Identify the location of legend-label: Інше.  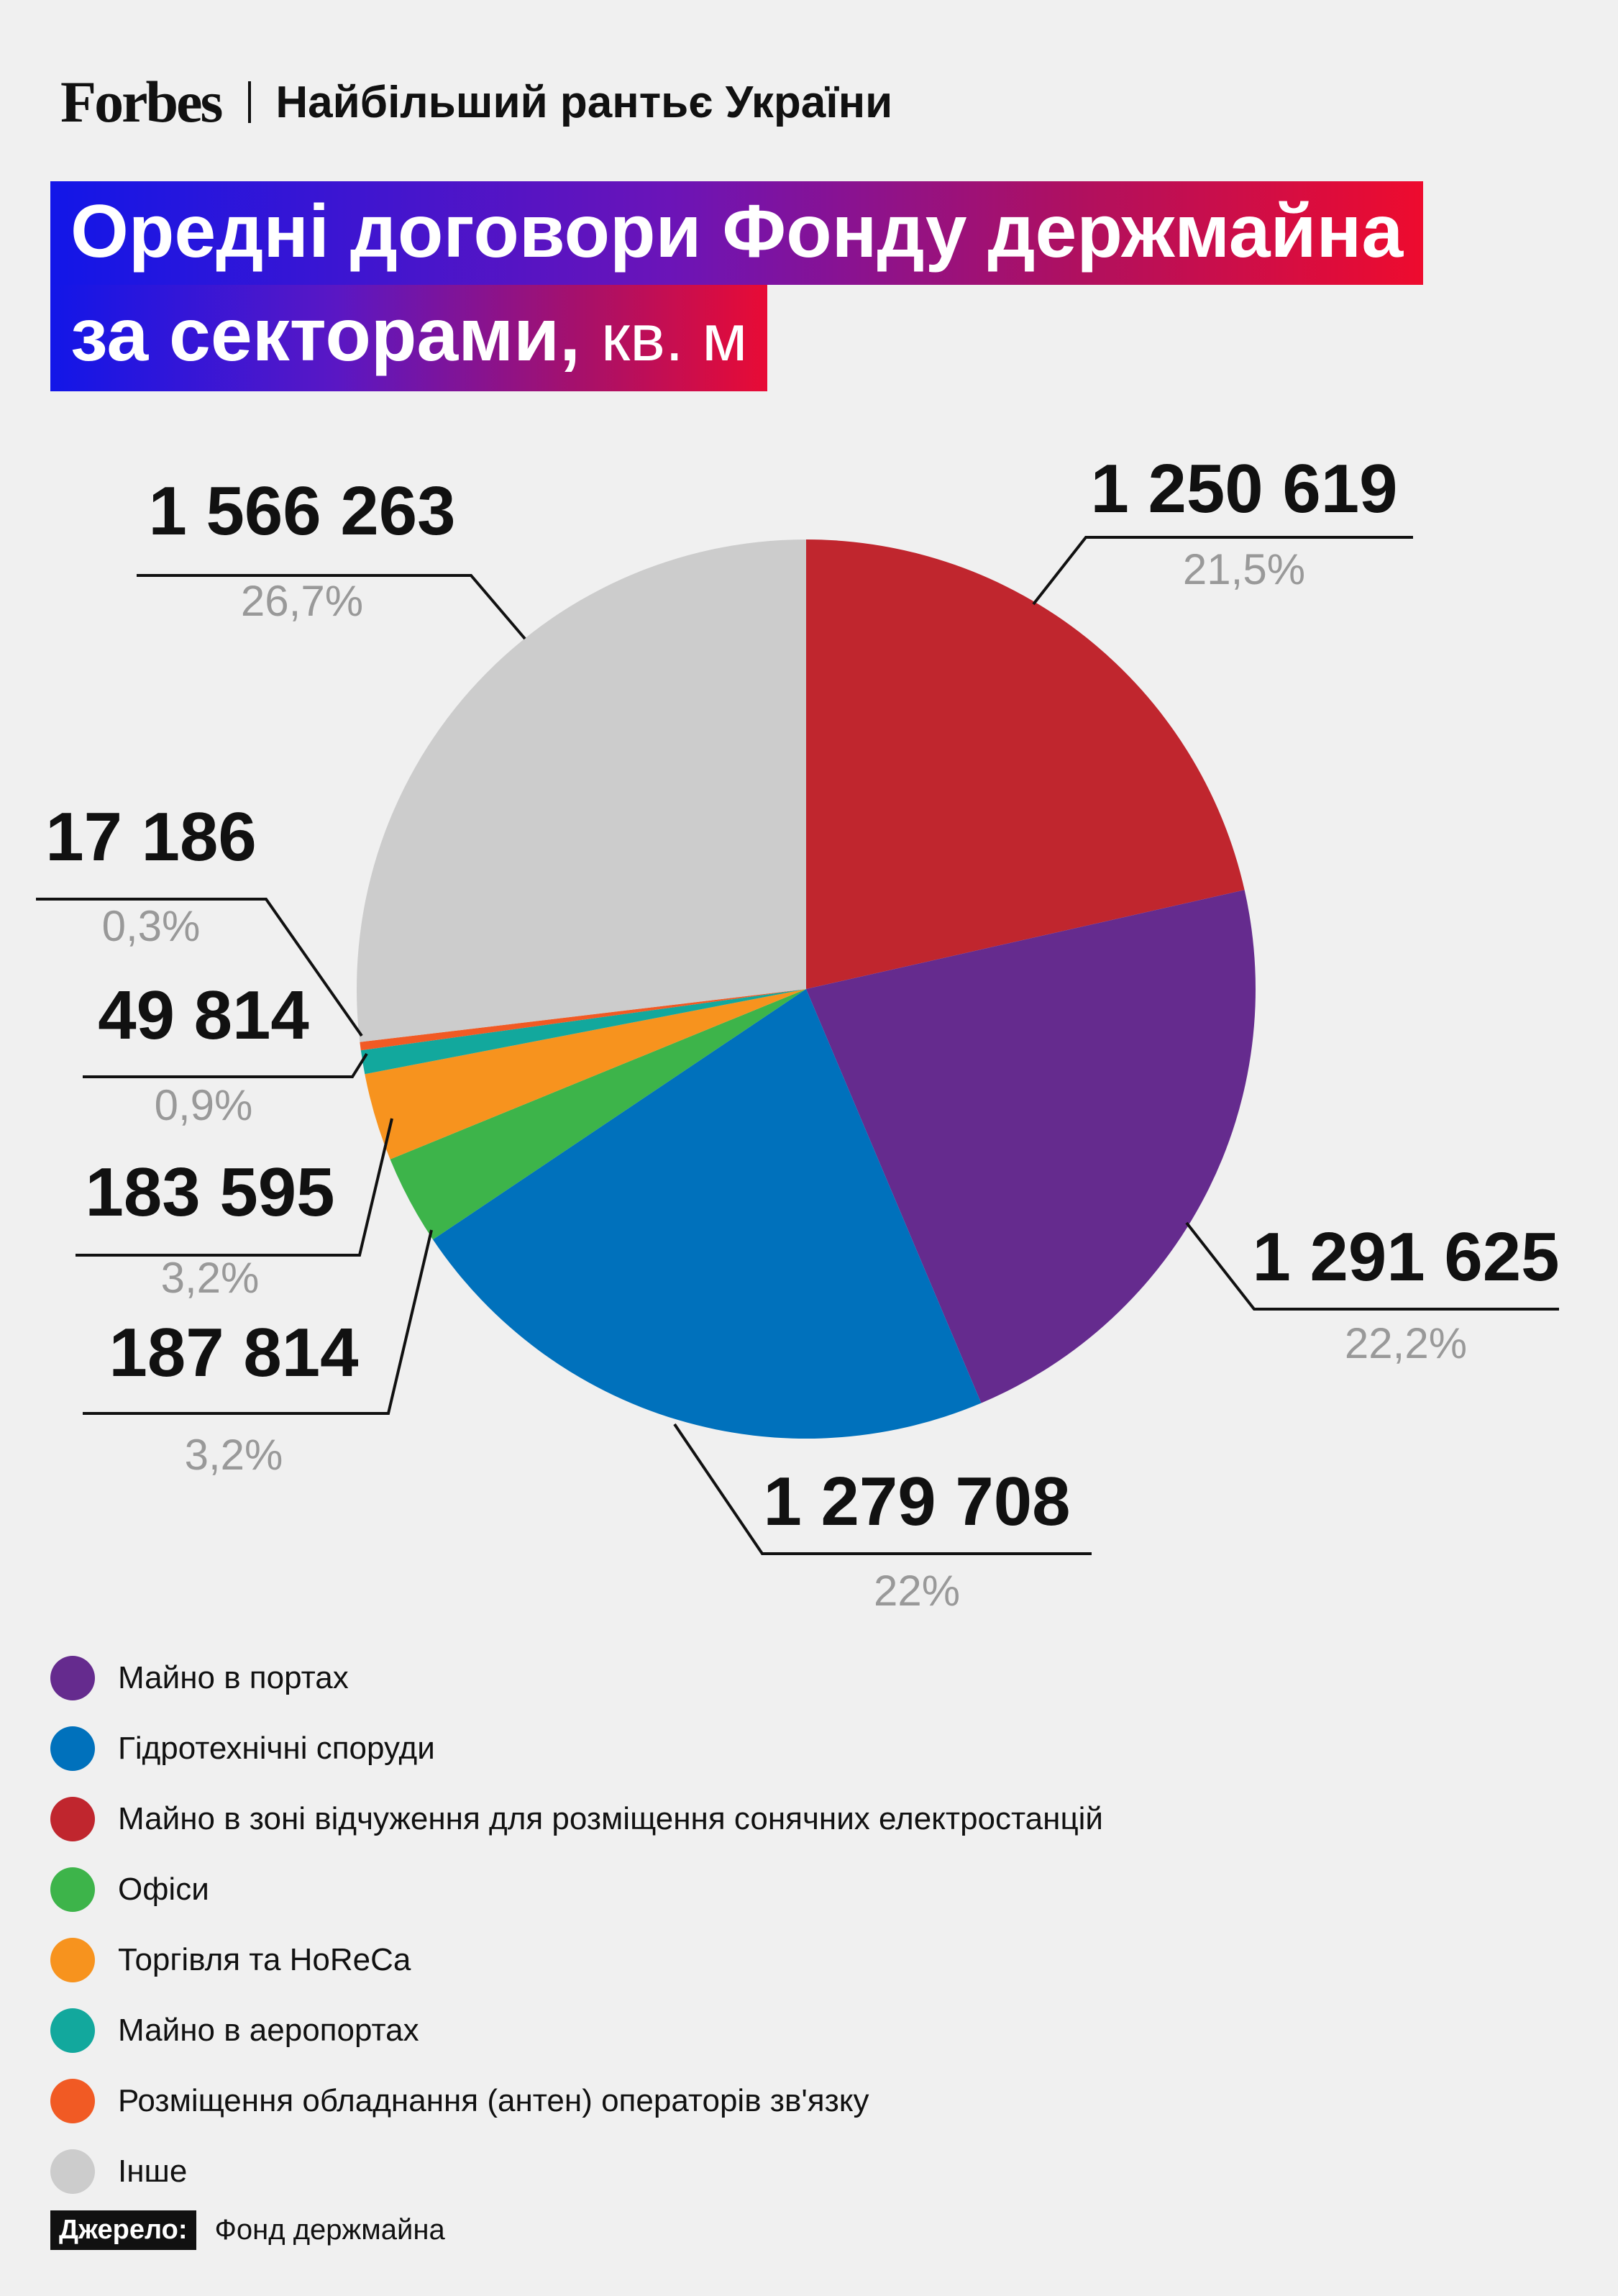
(153, 2171).